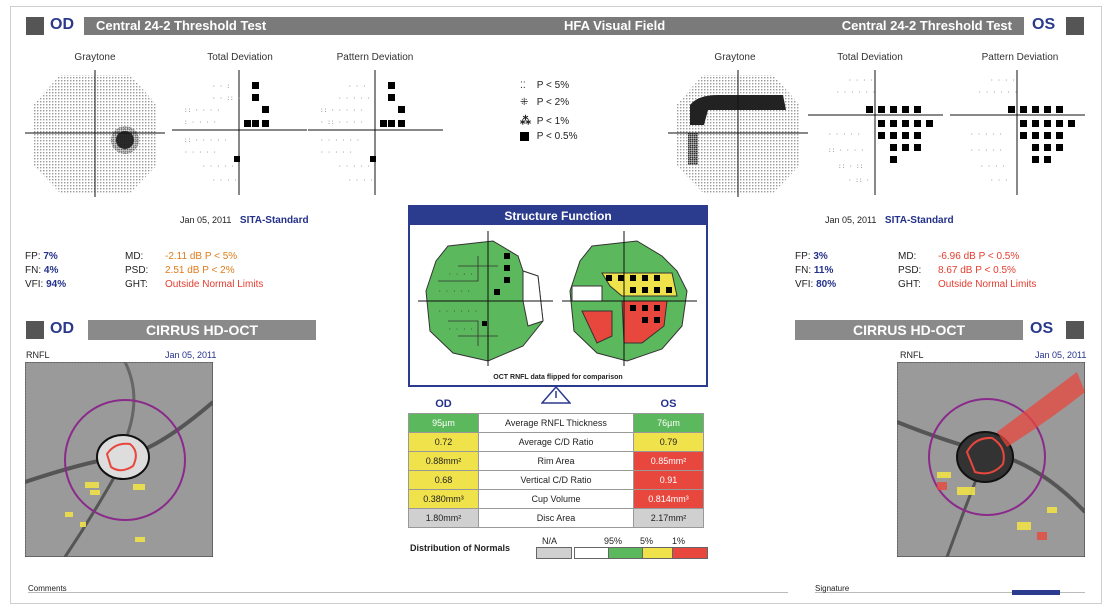 Image resolution: width=1110 pixels, height=610 pixels. I want to click on od-ght-label: GHT:, so click(136, 284).